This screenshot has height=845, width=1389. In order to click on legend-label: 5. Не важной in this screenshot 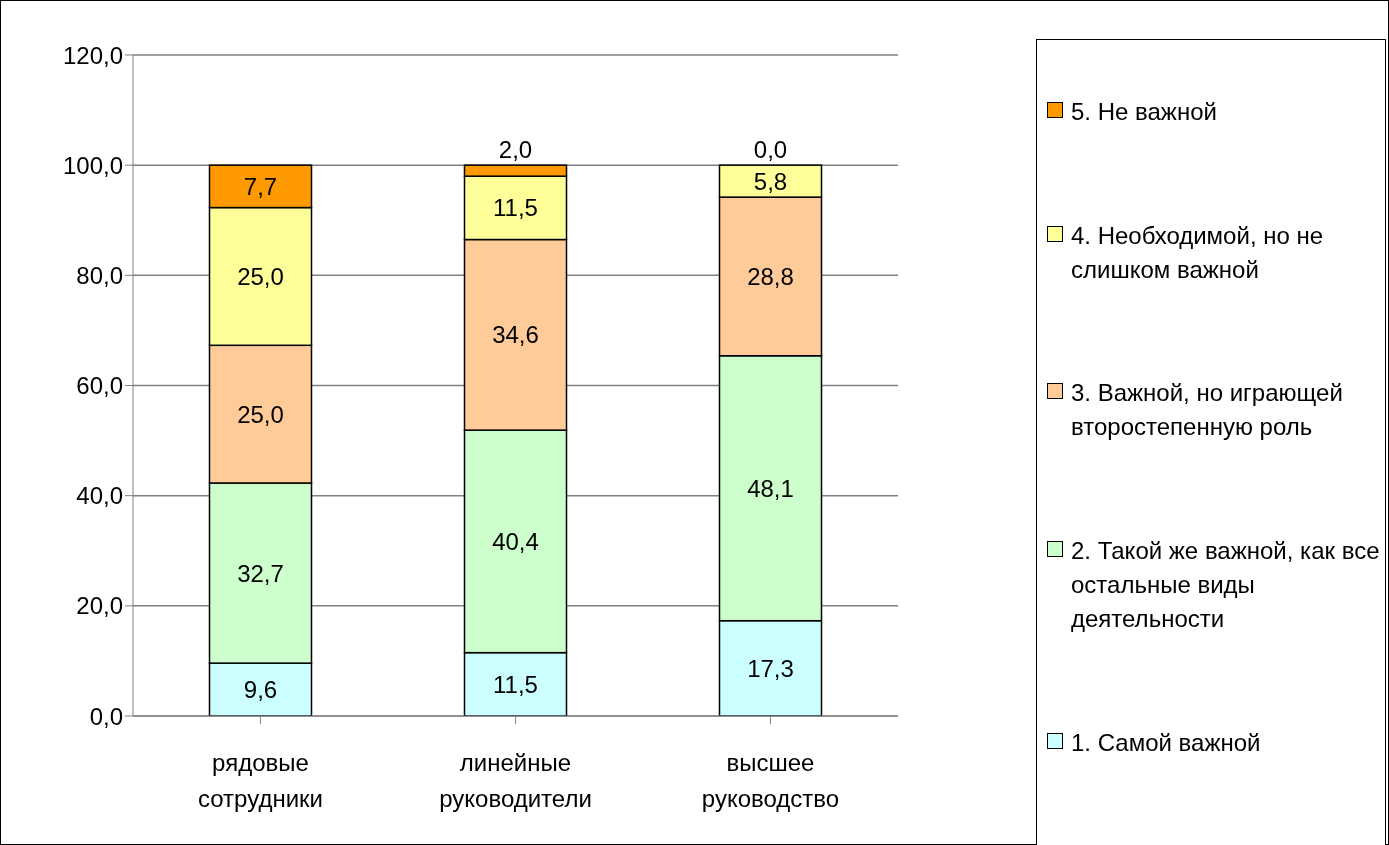, I will do `click(1144, 111)`.